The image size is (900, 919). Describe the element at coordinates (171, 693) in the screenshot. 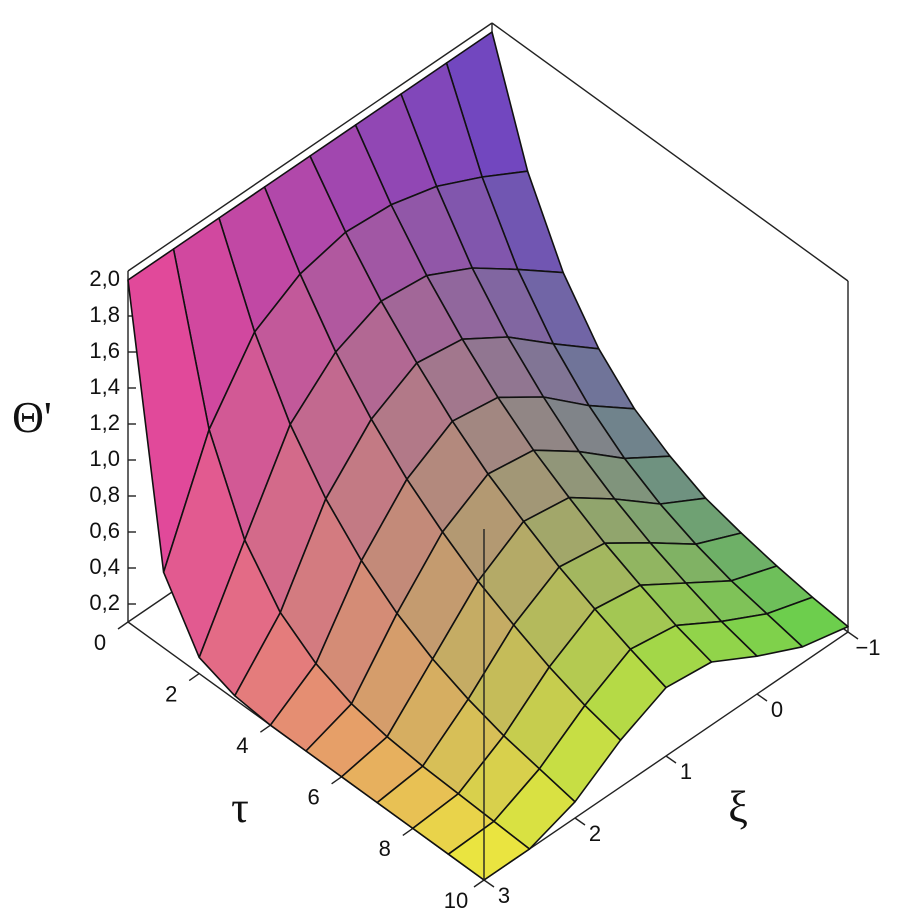

I see `x-tick-label: 2` at that location.